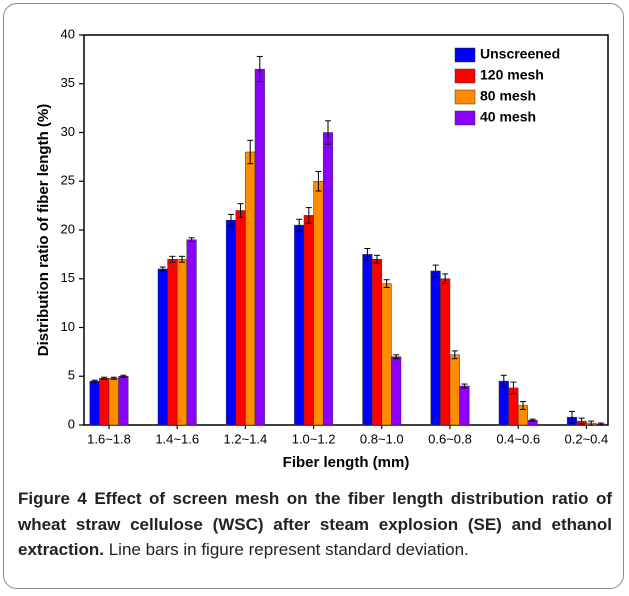 The image size is (629, 596). I want to click on y-tick-label: 20, so click(68, 228).